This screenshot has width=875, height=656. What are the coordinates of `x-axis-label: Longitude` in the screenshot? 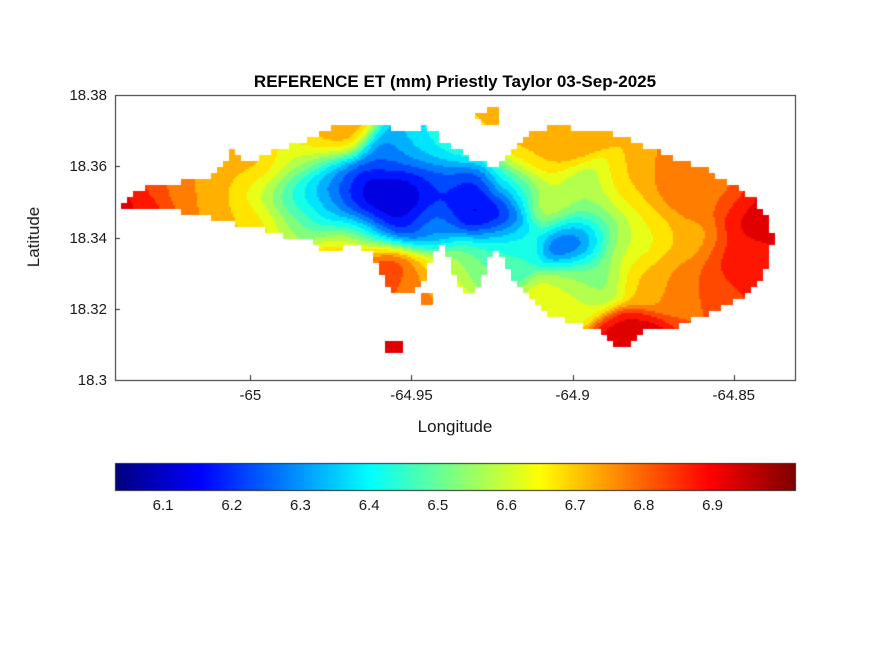 It's located at (455, 426).